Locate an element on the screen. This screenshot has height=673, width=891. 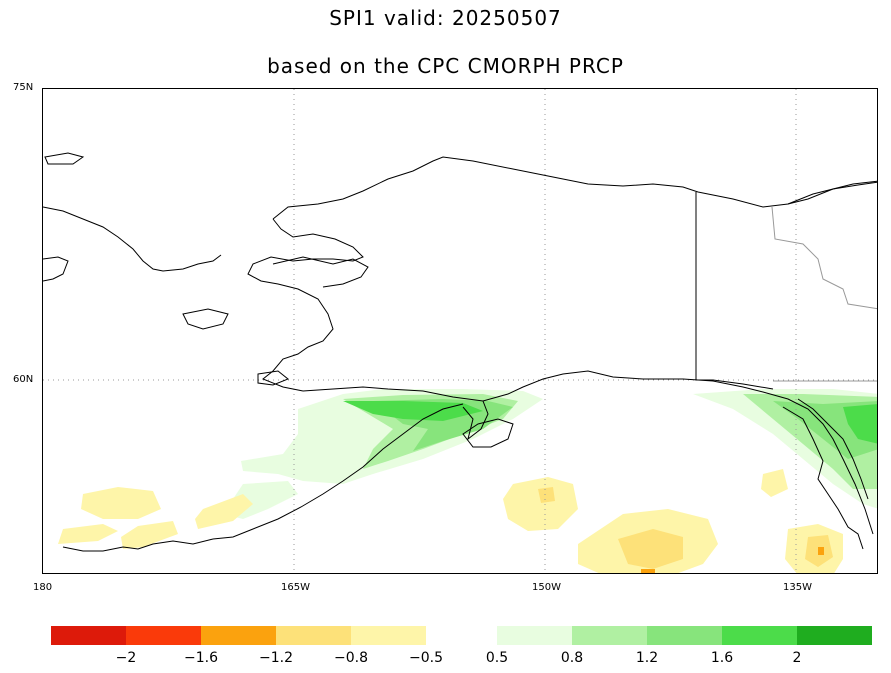
colorbar-wet-label-2: 1.2 is located at coordinates (647, 658).